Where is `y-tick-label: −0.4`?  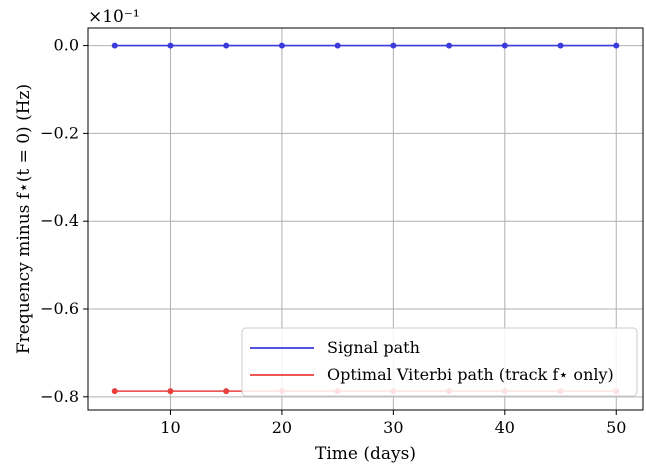 y-tick-label: −0.4 is located at coordinates (59, 220).